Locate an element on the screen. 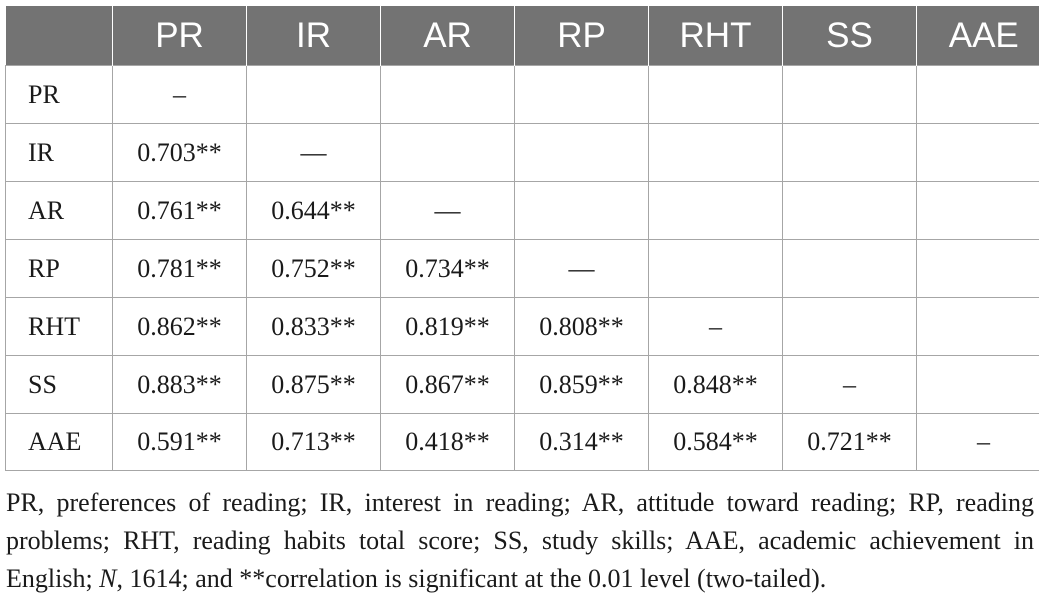 This screenshot has height=600, width=1039. header-row: PR IR AR RP RHT SS AAE is located at coordinates (522, 36).